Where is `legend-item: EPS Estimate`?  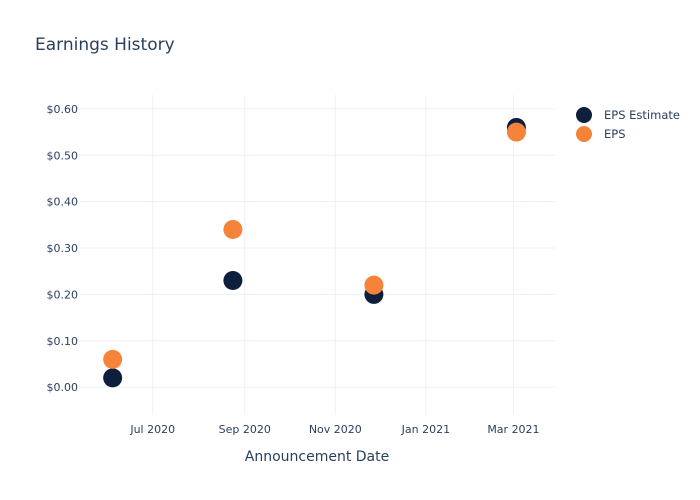 legend-item: EPS Estimate is located at coordinates (628, 115).